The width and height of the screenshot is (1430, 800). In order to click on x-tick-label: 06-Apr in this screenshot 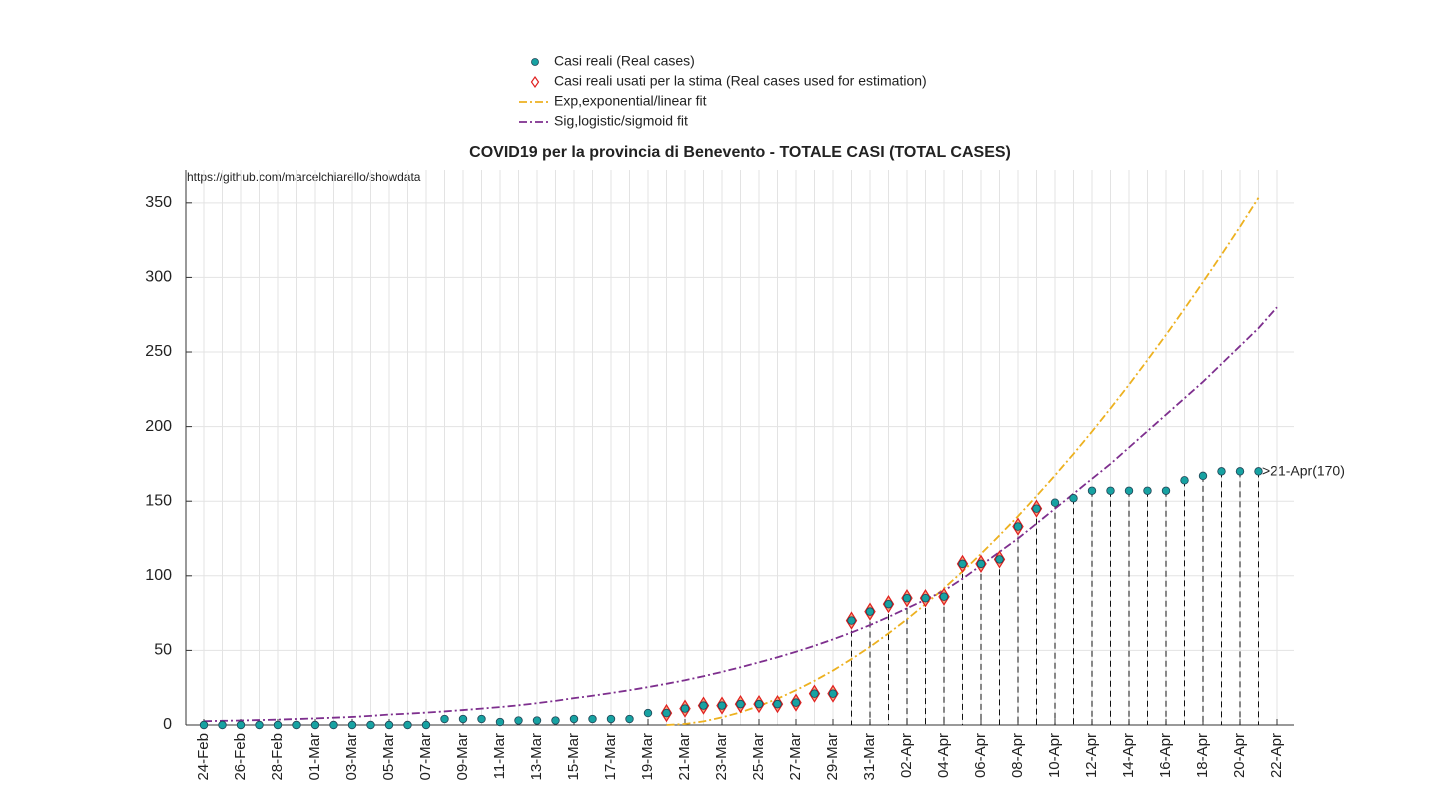, I will do `click(980, 755)`.